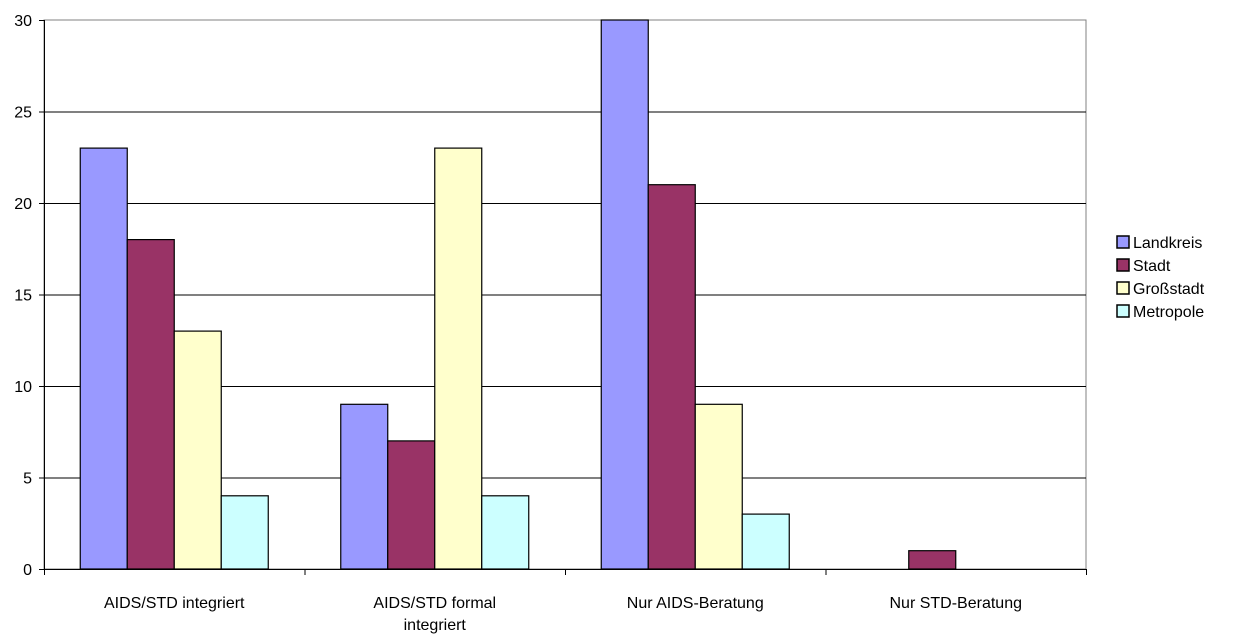 The width and height of the screenshot is (1242, 642). Describe the element at coordinates (23, 204) in the screenshot. I see `y-tick-label: 20` at that location.